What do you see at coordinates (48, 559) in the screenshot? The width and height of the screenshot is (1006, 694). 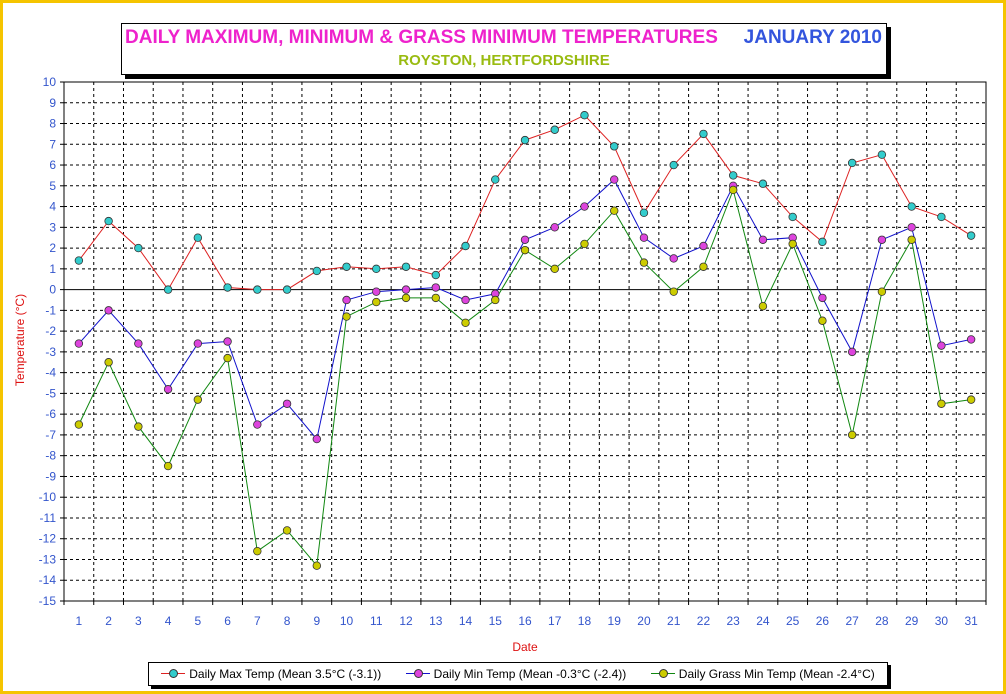 I see `y-tick-label: -13` at bounding box center [48, 559].